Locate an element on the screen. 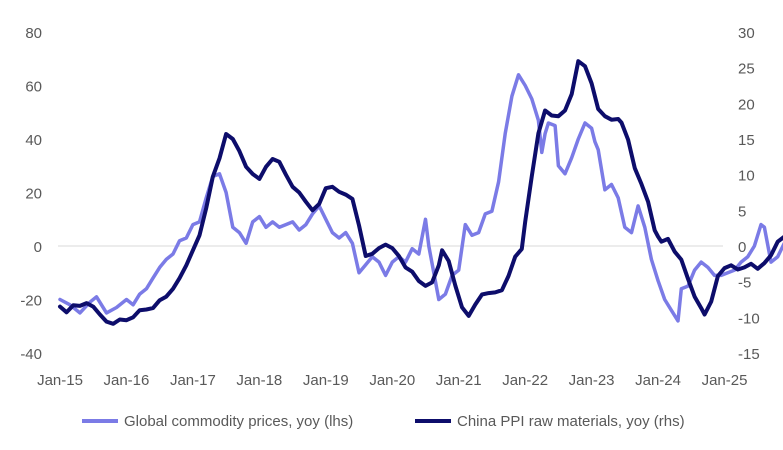 The image size is (783, 450). right-axis-ticks: 30 25 20 15 10 5 0 -5 -10 -15 is located at coordinates (749, 194).